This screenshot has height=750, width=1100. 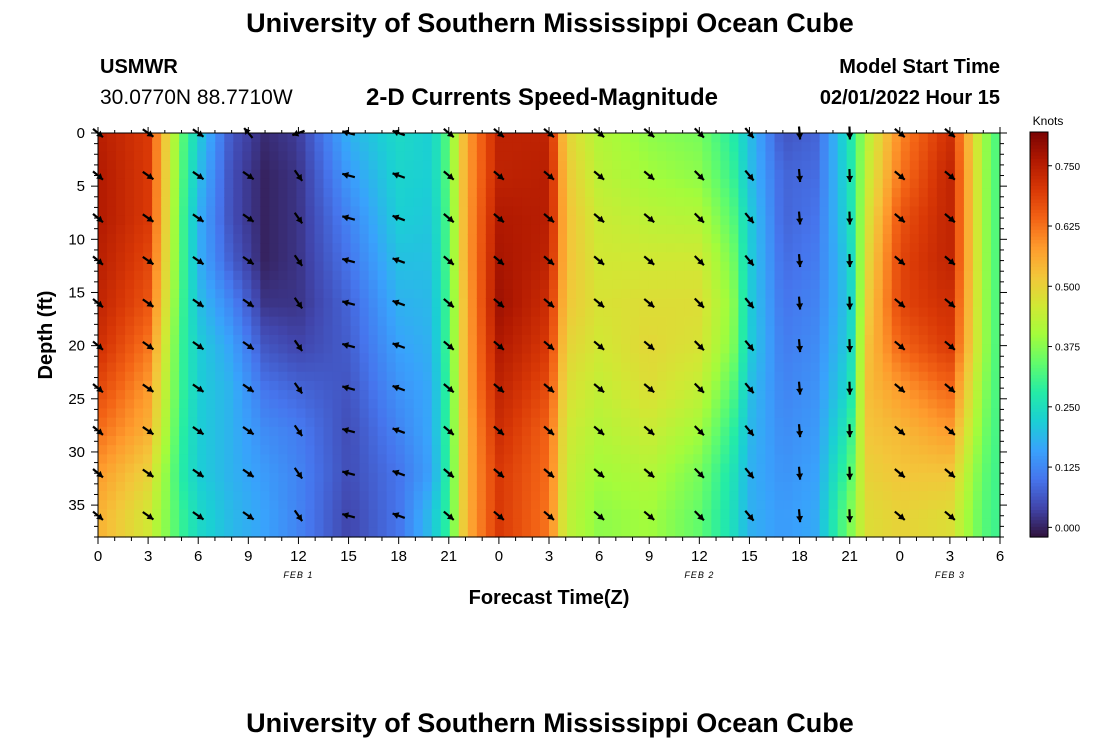 I want to click on station-id: USMWR, so click(x=139, y=67).